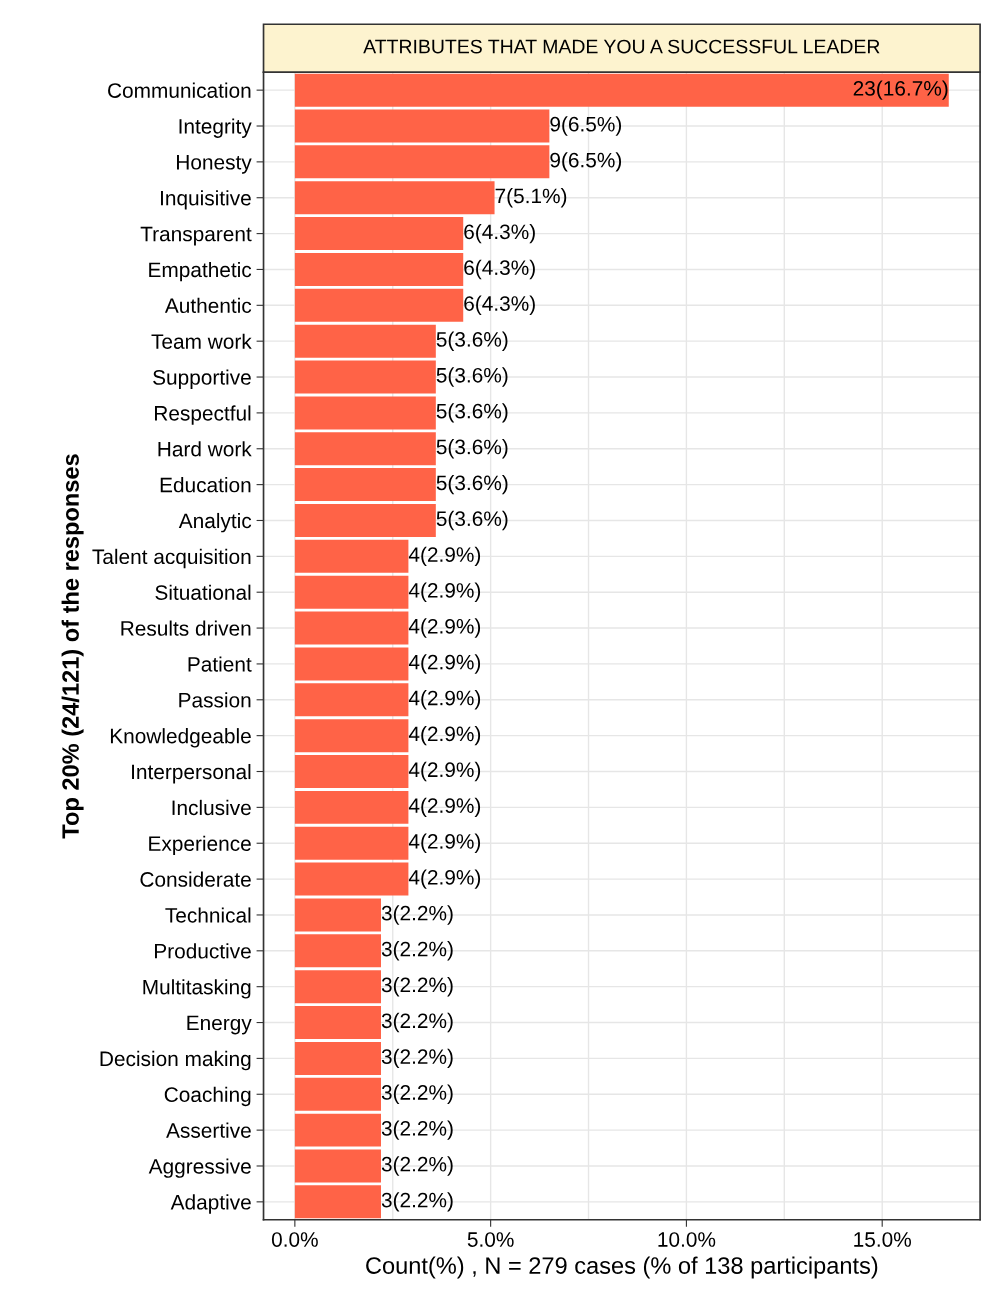  I want to click on y-tick-label: Assertive, so click(208, 1130).